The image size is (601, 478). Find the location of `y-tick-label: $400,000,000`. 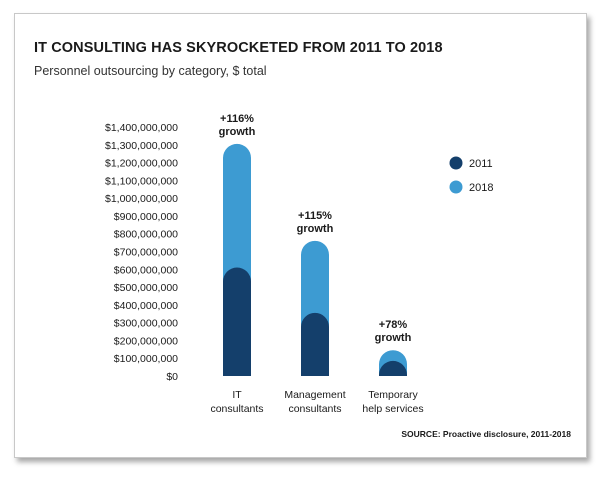

y-tick-label: $400,000,000 is located at coordinates (146, 306).